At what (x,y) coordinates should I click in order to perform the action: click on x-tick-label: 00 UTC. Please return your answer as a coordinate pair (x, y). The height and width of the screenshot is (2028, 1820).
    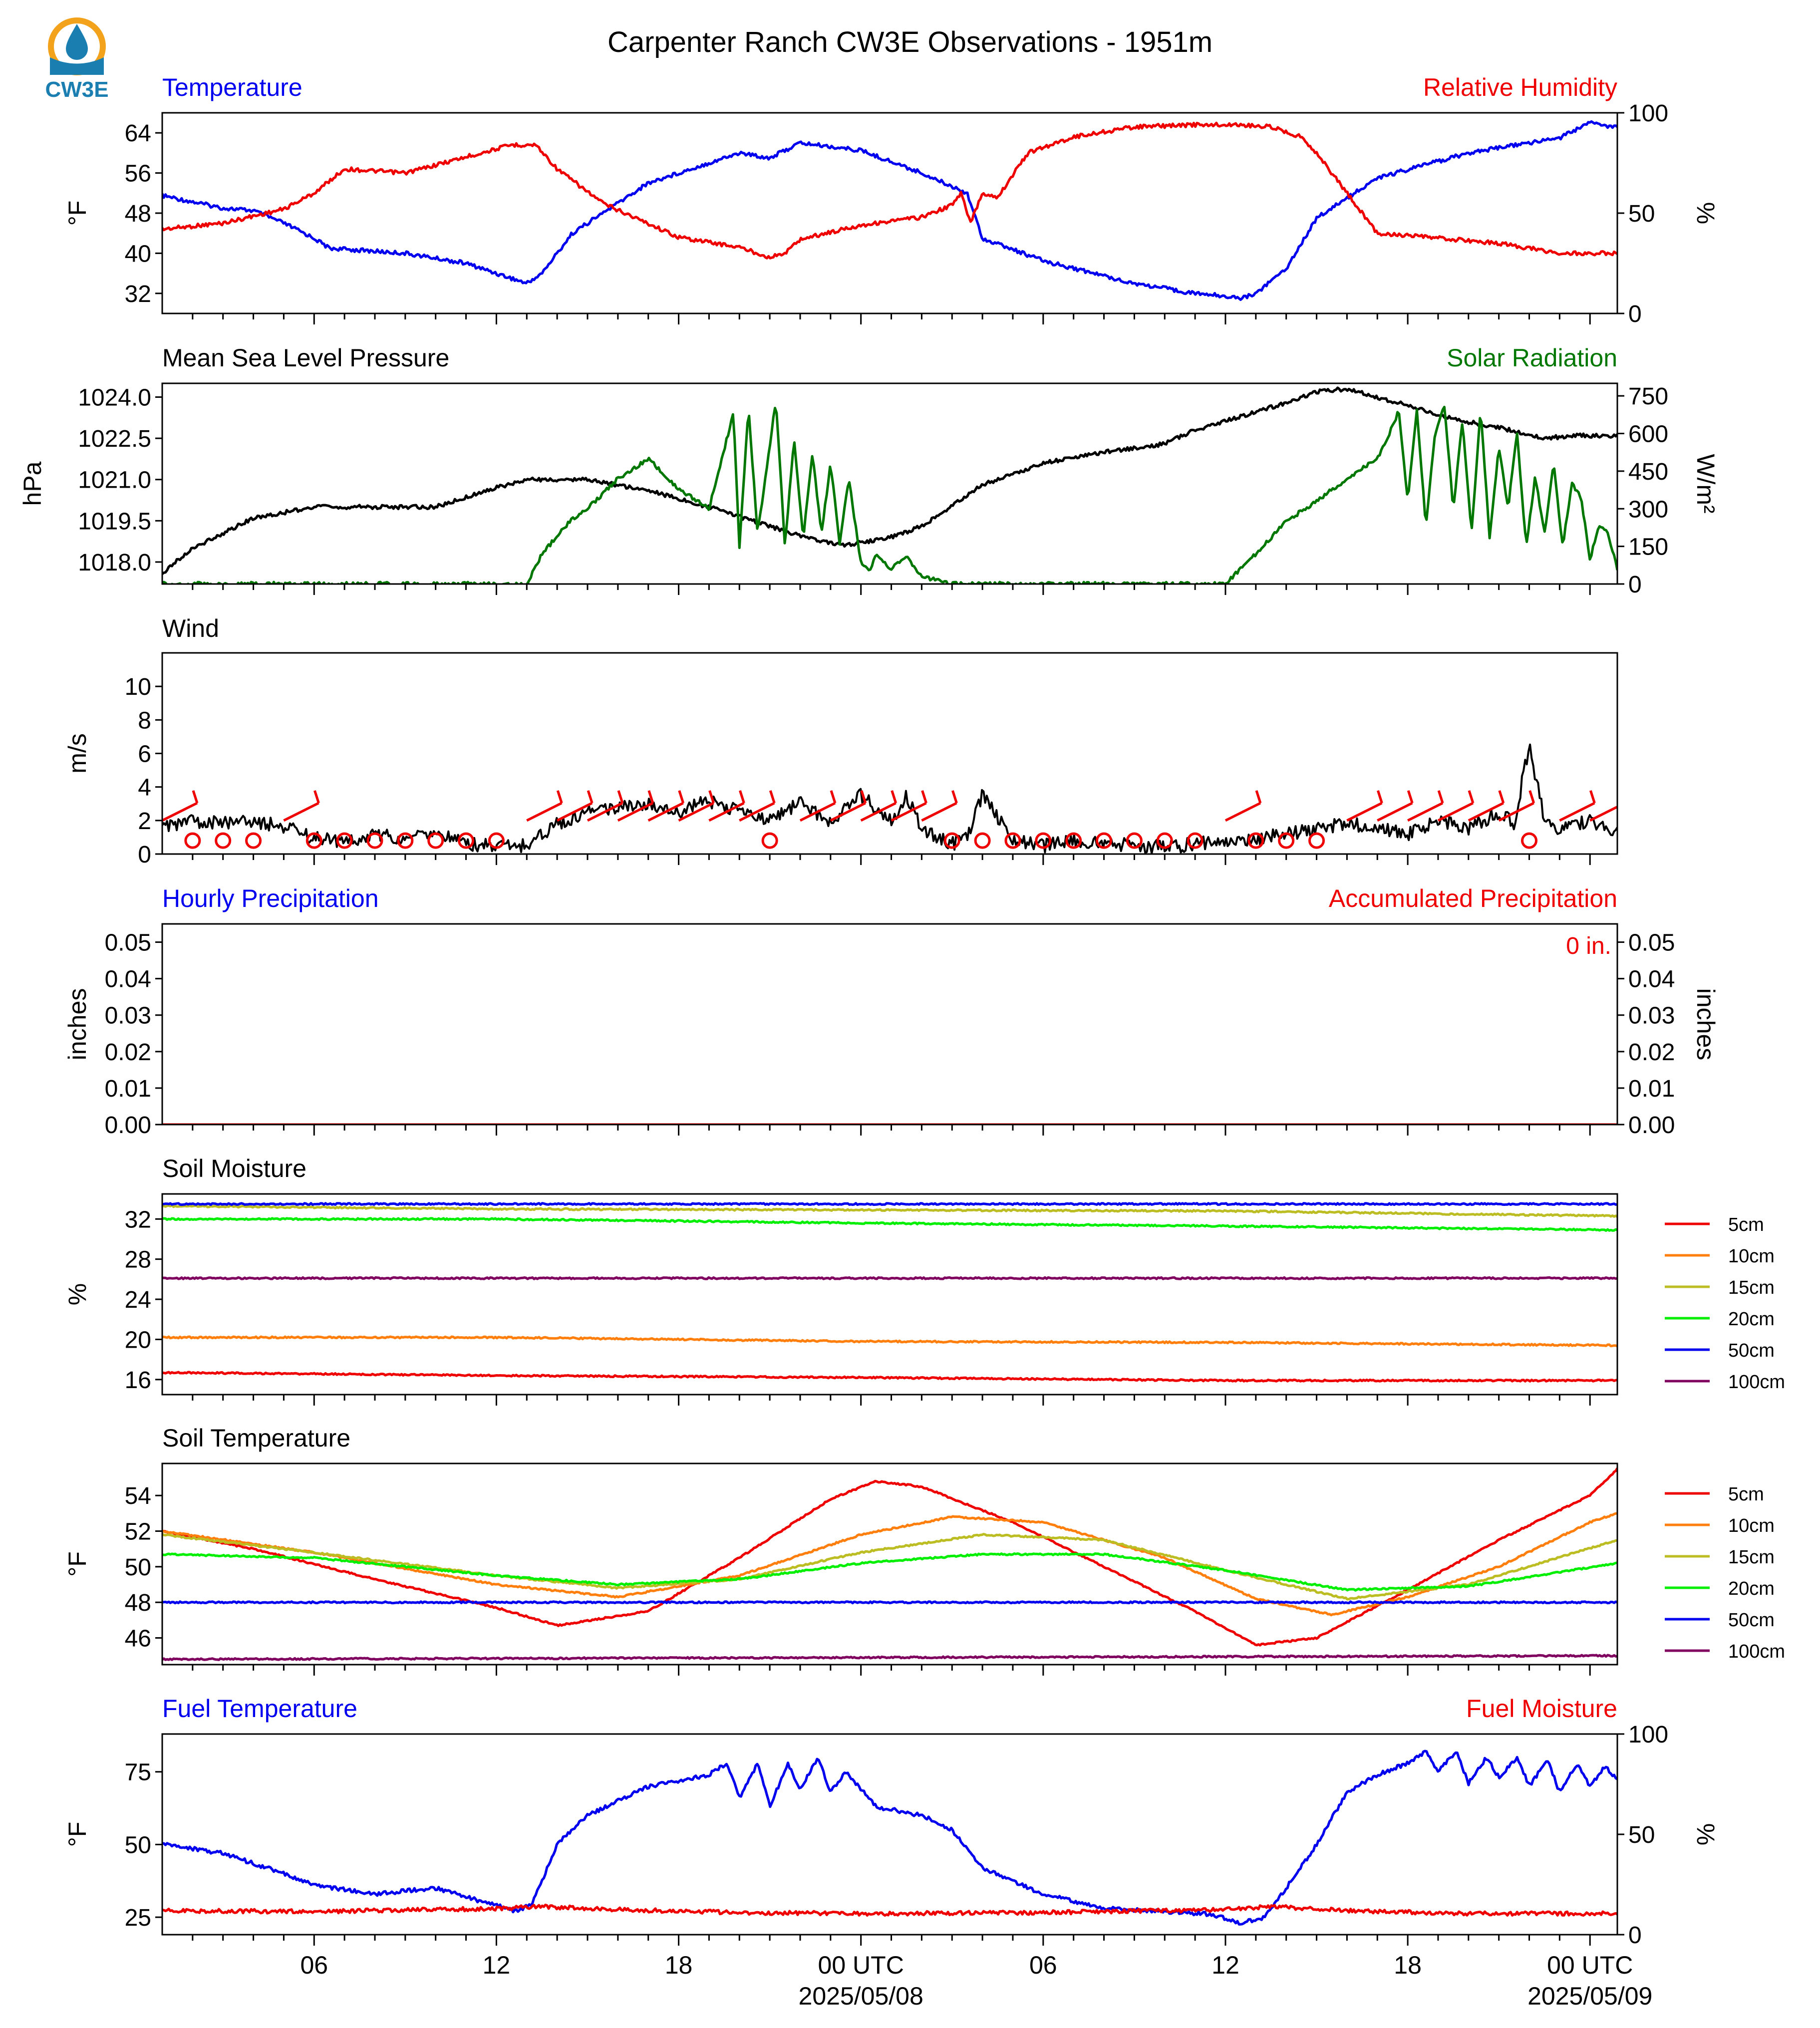
    Looking at the image, I should click on (1590, 1965).